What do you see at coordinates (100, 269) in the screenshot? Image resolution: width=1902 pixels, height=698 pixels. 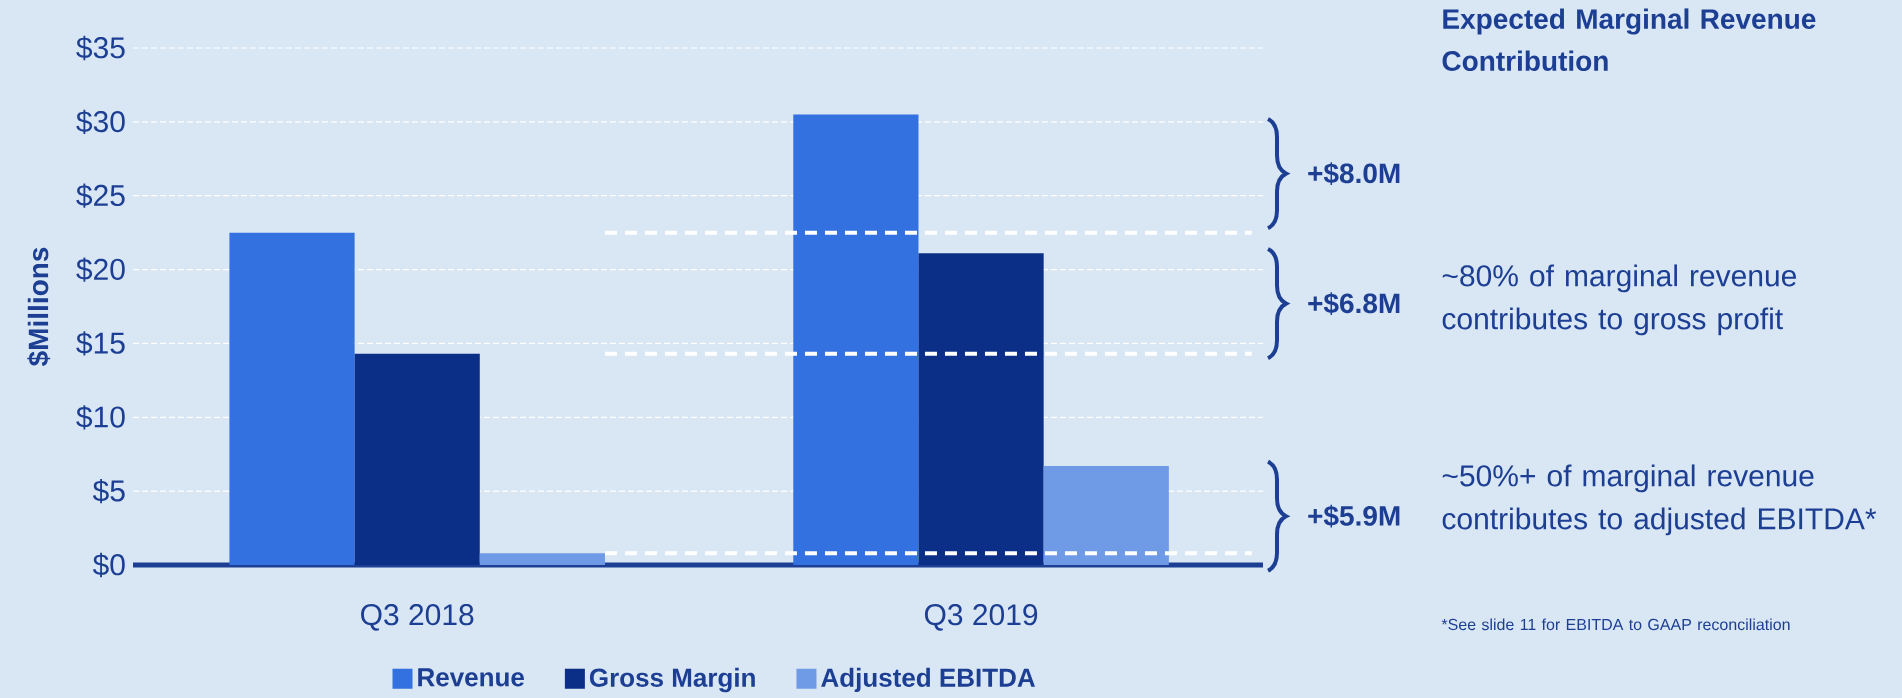 I see `y-tick-label: $20` at bounding box center [100, 269].